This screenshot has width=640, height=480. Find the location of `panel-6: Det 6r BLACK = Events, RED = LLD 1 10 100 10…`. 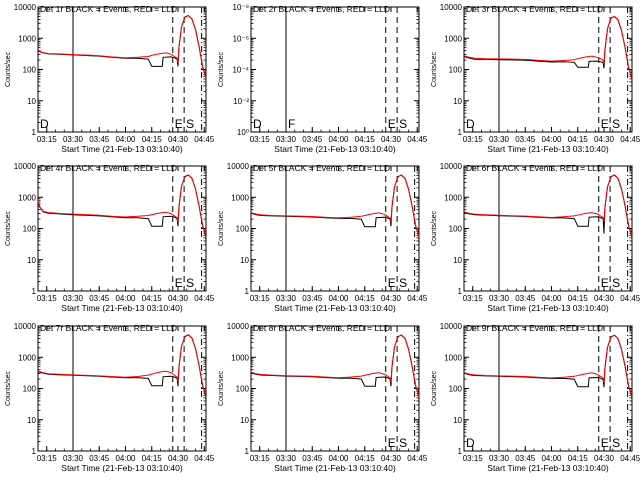

panel-6: Det 6r BLACK = Events, RED = LLD 1 10 100 10… is located at coordinates (535, 237).